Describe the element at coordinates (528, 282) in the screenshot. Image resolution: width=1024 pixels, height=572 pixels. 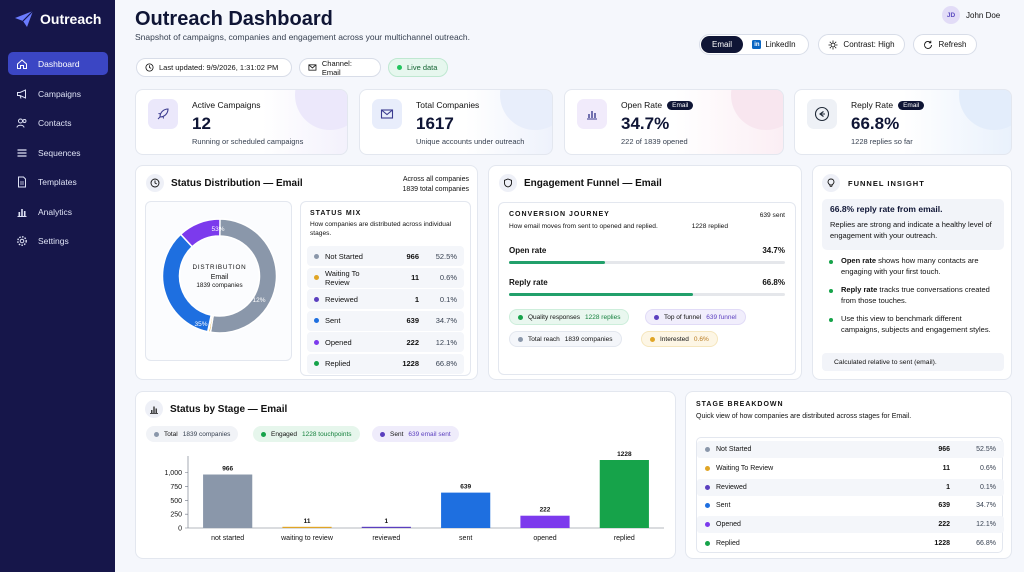
I see `reply-rate-label: Reply rate` at that location.